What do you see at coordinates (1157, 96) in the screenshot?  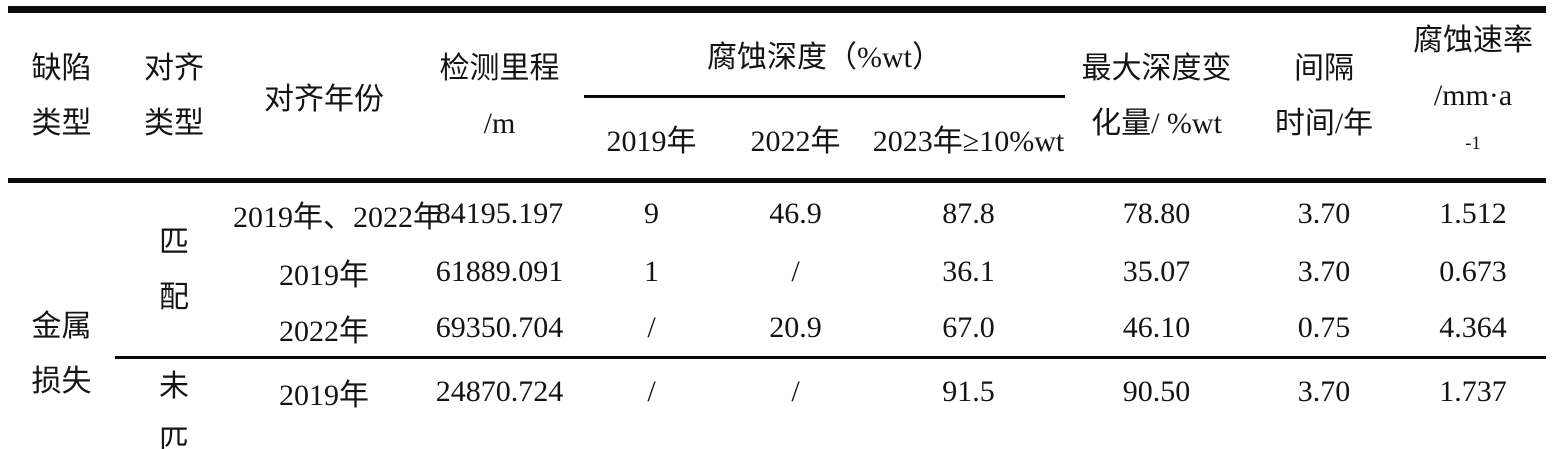 I see `header-max-depth-change: 最大深度变 化量/ %wt` at bounding box center [1157, 96].